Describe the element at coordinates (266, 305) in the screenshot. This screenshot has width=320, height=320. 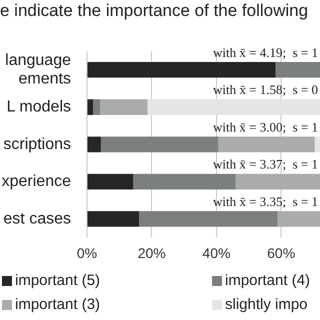
I see `legend-label: slightly impo` at that location.